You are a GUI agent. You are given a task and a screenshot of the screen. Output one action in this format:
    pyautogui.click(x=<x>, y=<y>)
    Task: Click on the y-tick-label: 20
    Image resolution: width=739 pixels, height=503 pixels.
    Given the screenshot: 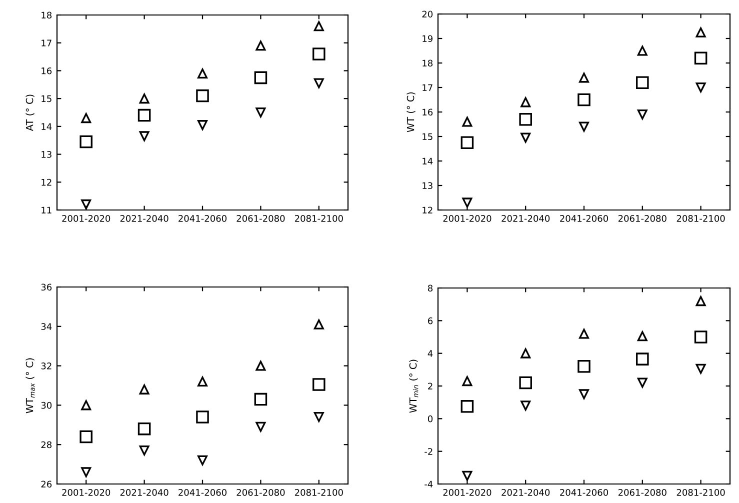 What is the action you would take?
    pyautogui.click(x=427, y=14)
    